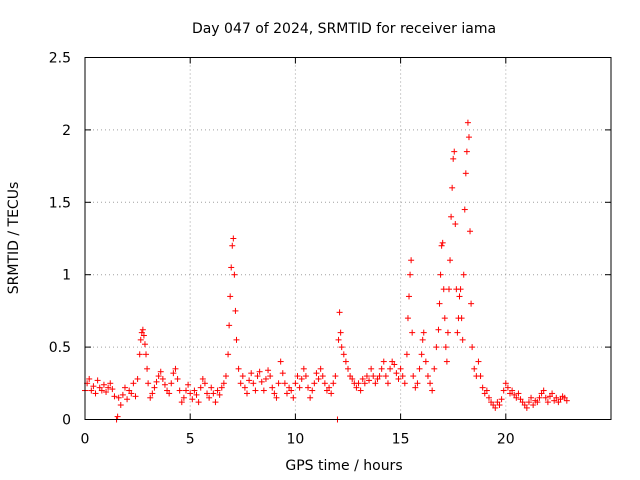  I want to click on y-tick-label: 2, so click(66, 131).